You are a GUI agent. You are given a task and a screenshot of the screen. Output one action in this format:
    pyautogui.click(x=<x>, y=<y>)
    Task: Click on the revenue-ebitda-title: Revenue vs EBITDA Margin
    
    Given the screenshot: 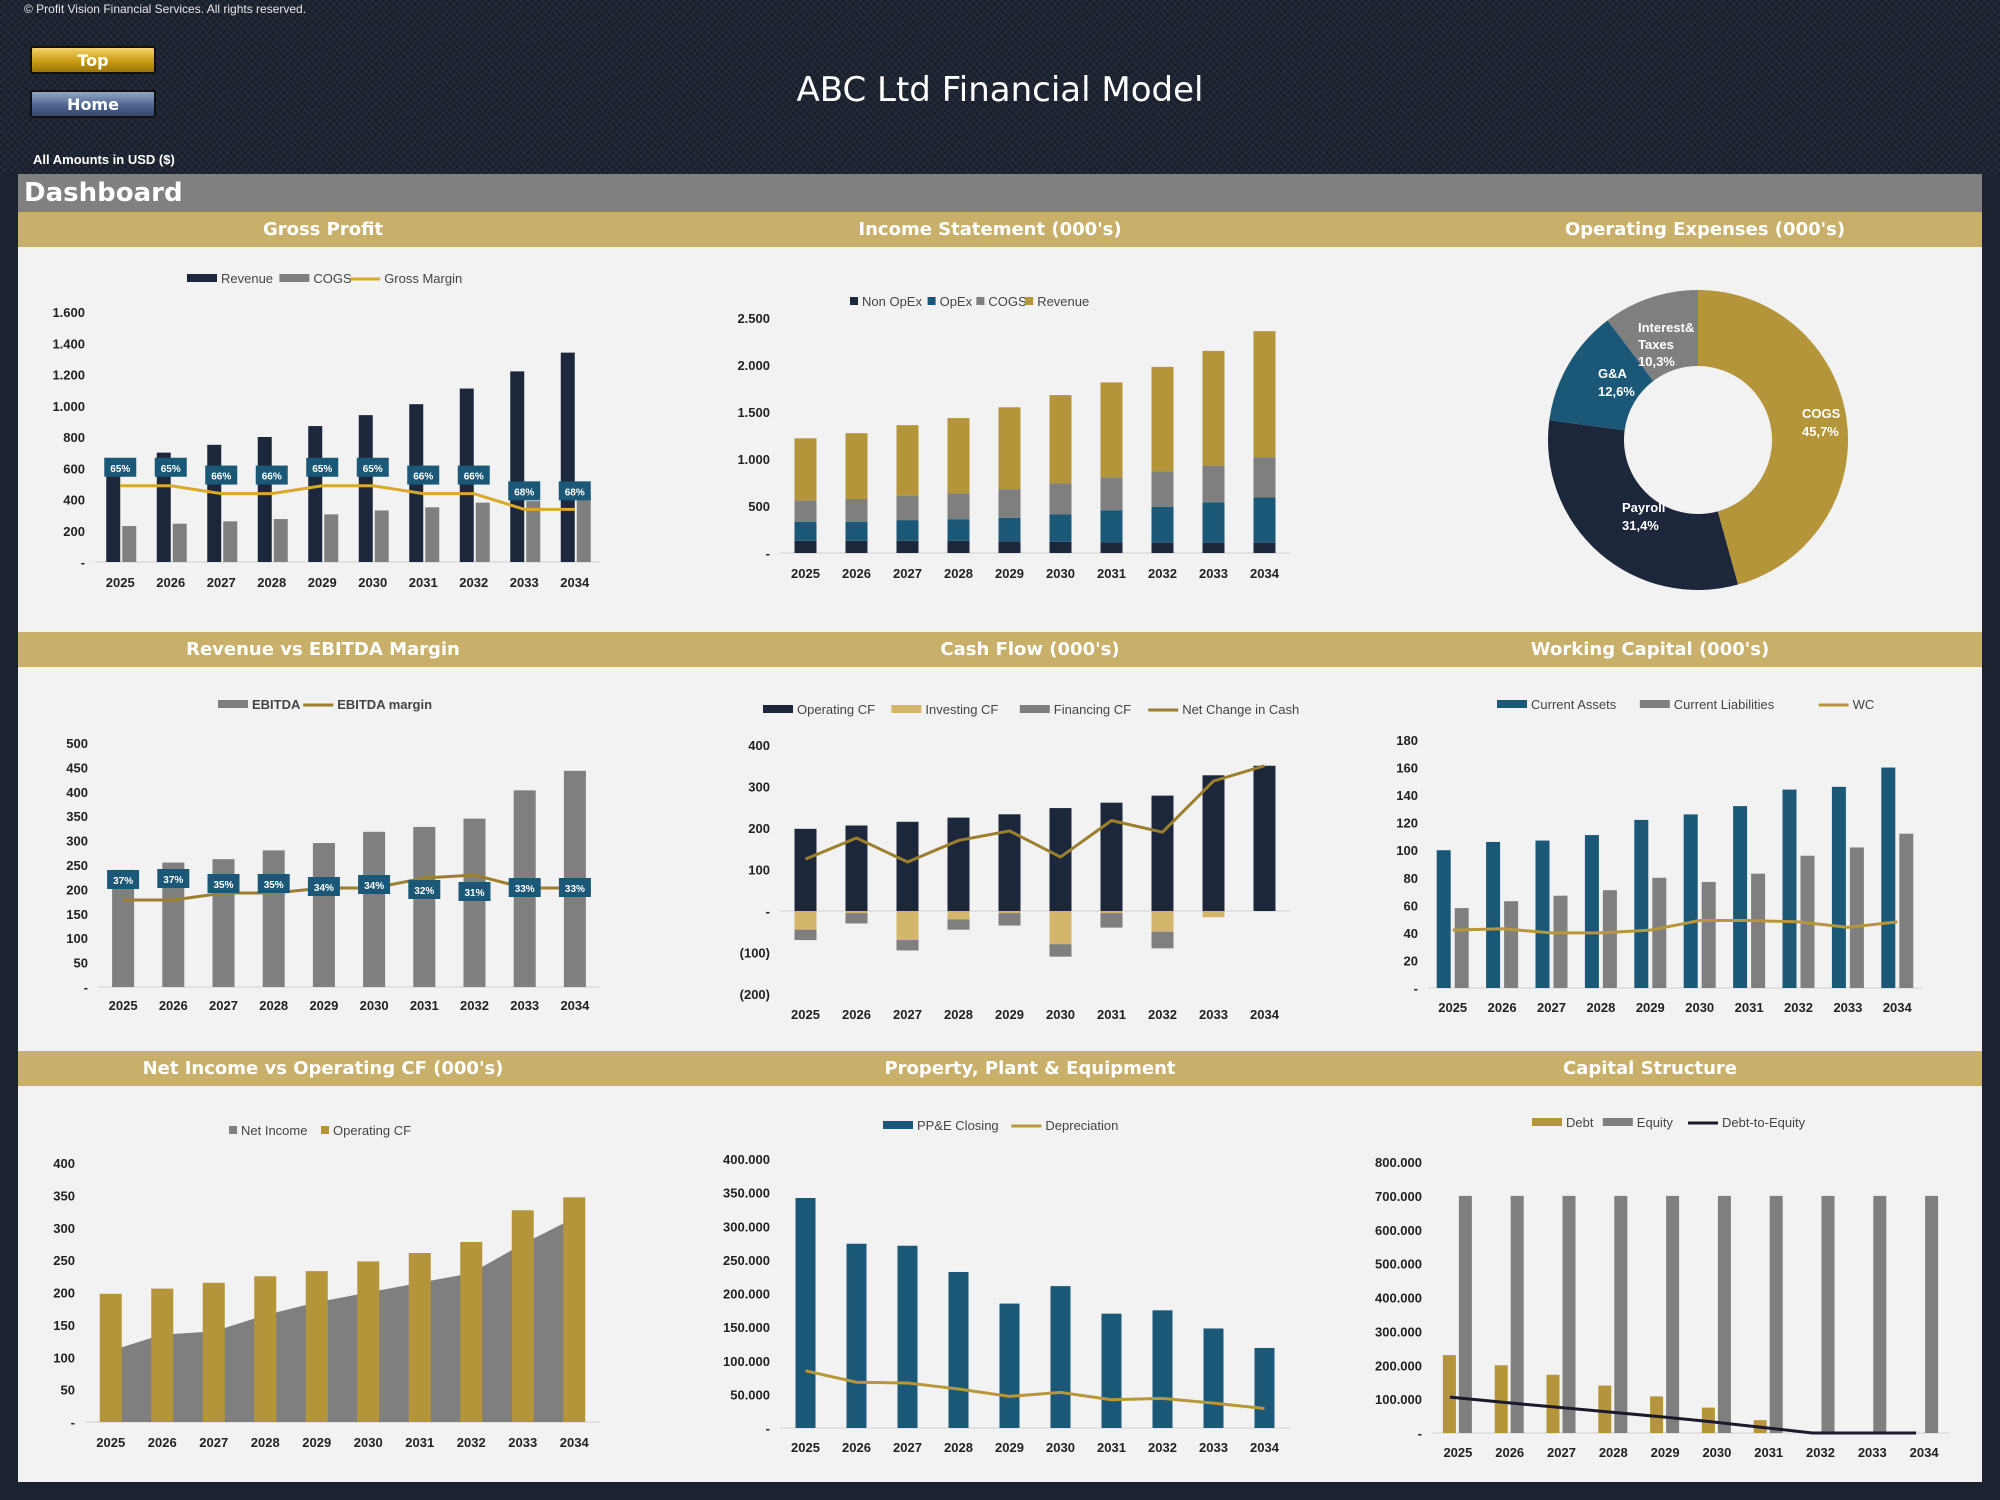 What is the action you would take?
    pyautogui.click(x=323, y=649)
    